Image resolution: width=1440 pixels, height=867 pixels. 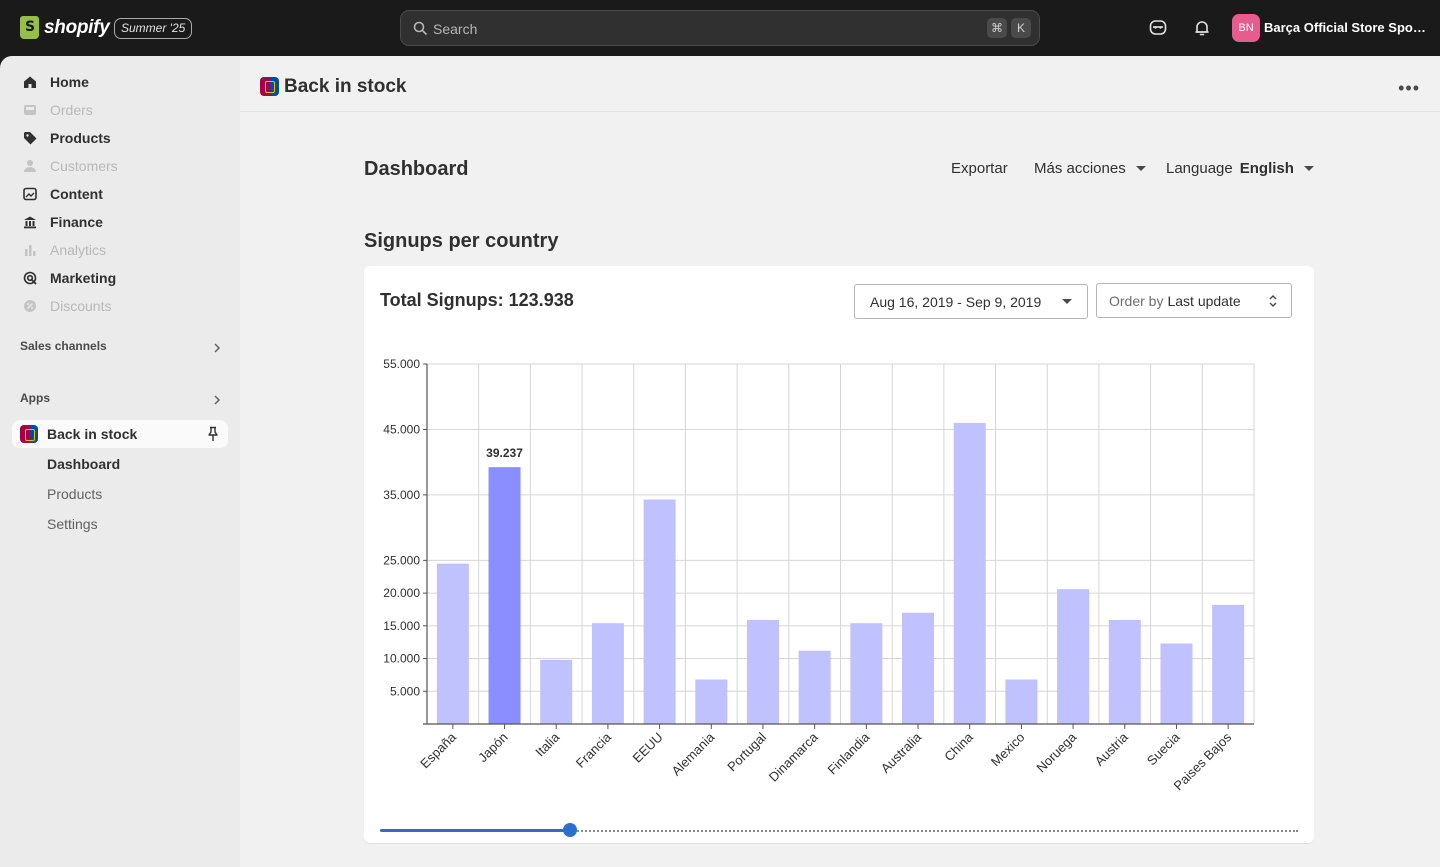 I want to click on section-title: Signups per country, so click(x=461, y=241).